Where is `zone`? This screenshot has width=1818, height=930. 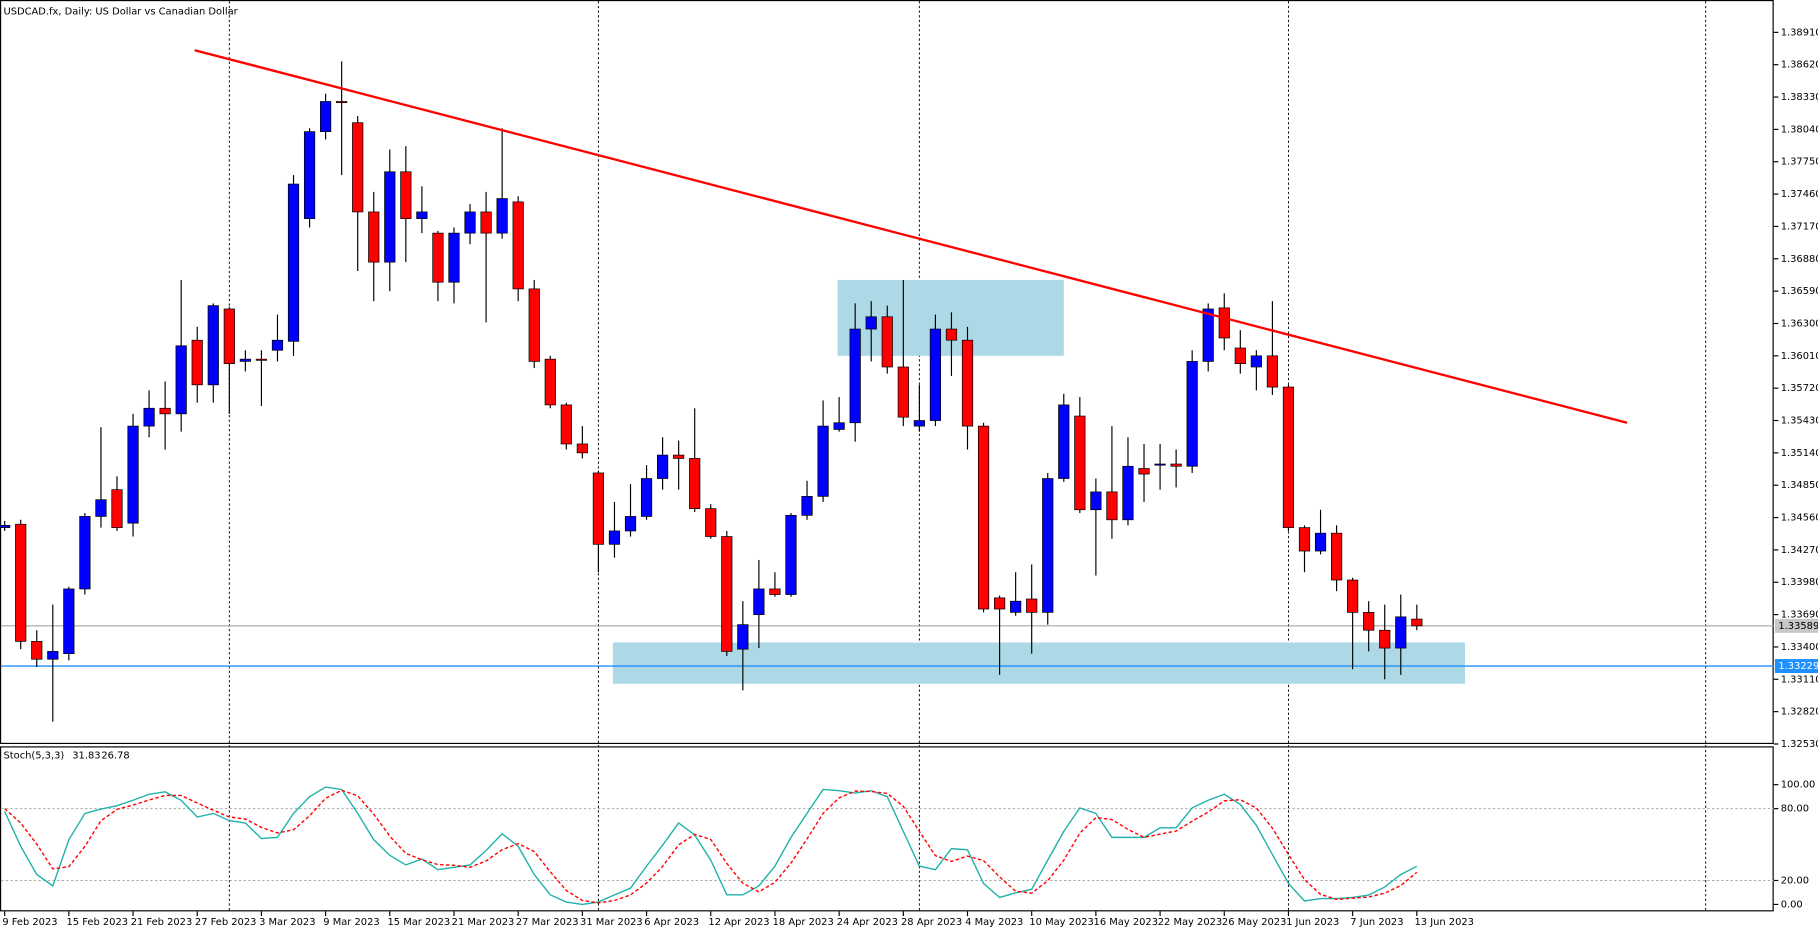 zone is located at coordinates (1038, 663).